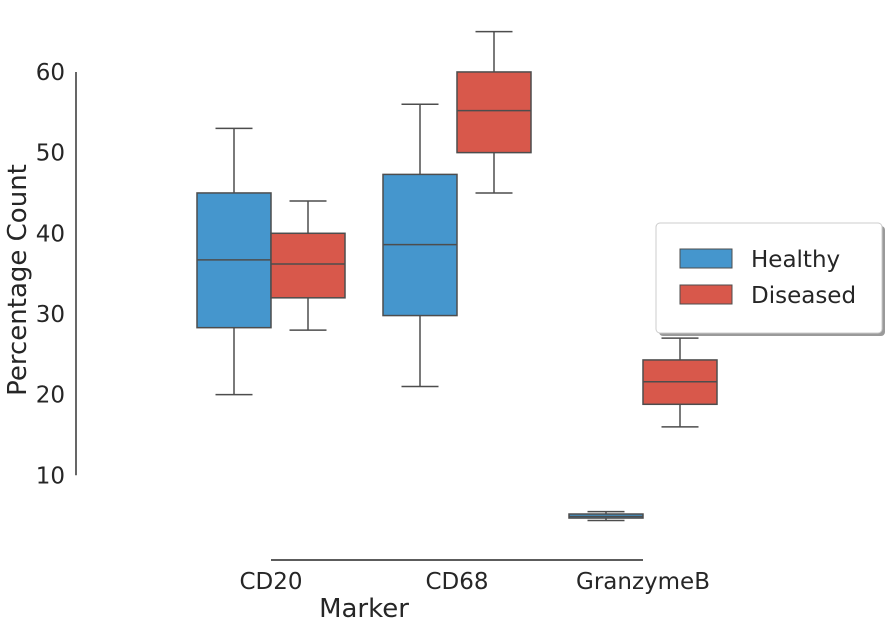 The height and width of the screenshot is (631, 888). Describe the element at coordinates (50, 73) in the screenshot. I see `y-tick-label: 60` at that location.